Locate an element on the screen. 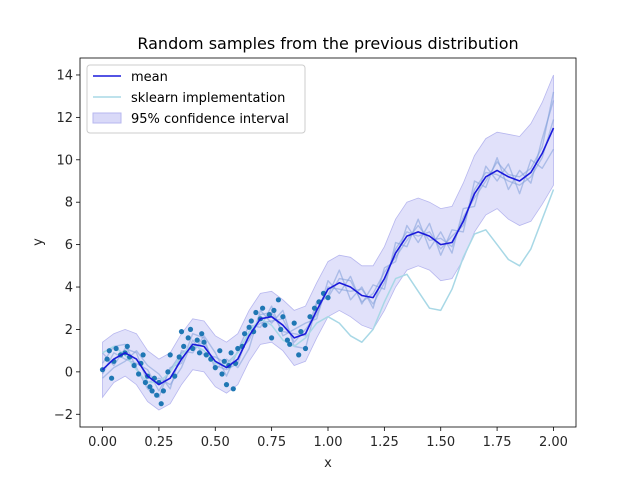 The height and width of the screenshot is (480, 640). x-tick-label: 0.25 is located at coordinates (158, 442).